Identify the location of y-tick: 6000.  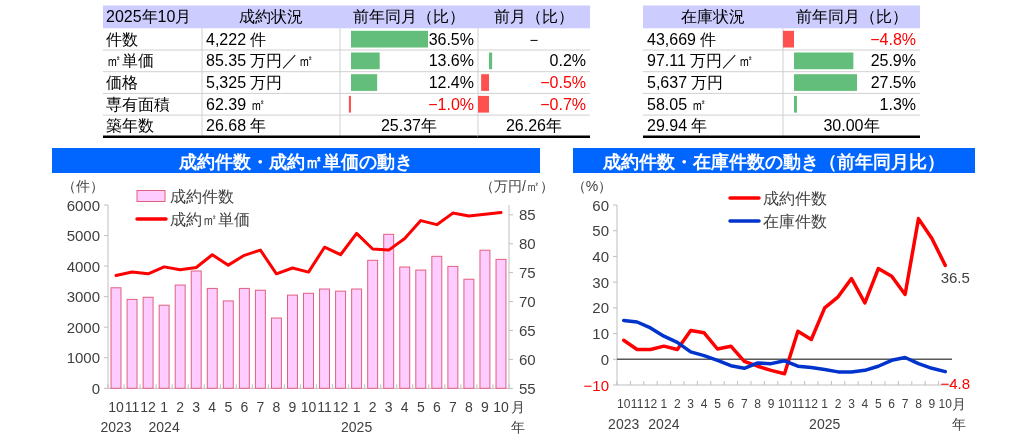
(83, 205).